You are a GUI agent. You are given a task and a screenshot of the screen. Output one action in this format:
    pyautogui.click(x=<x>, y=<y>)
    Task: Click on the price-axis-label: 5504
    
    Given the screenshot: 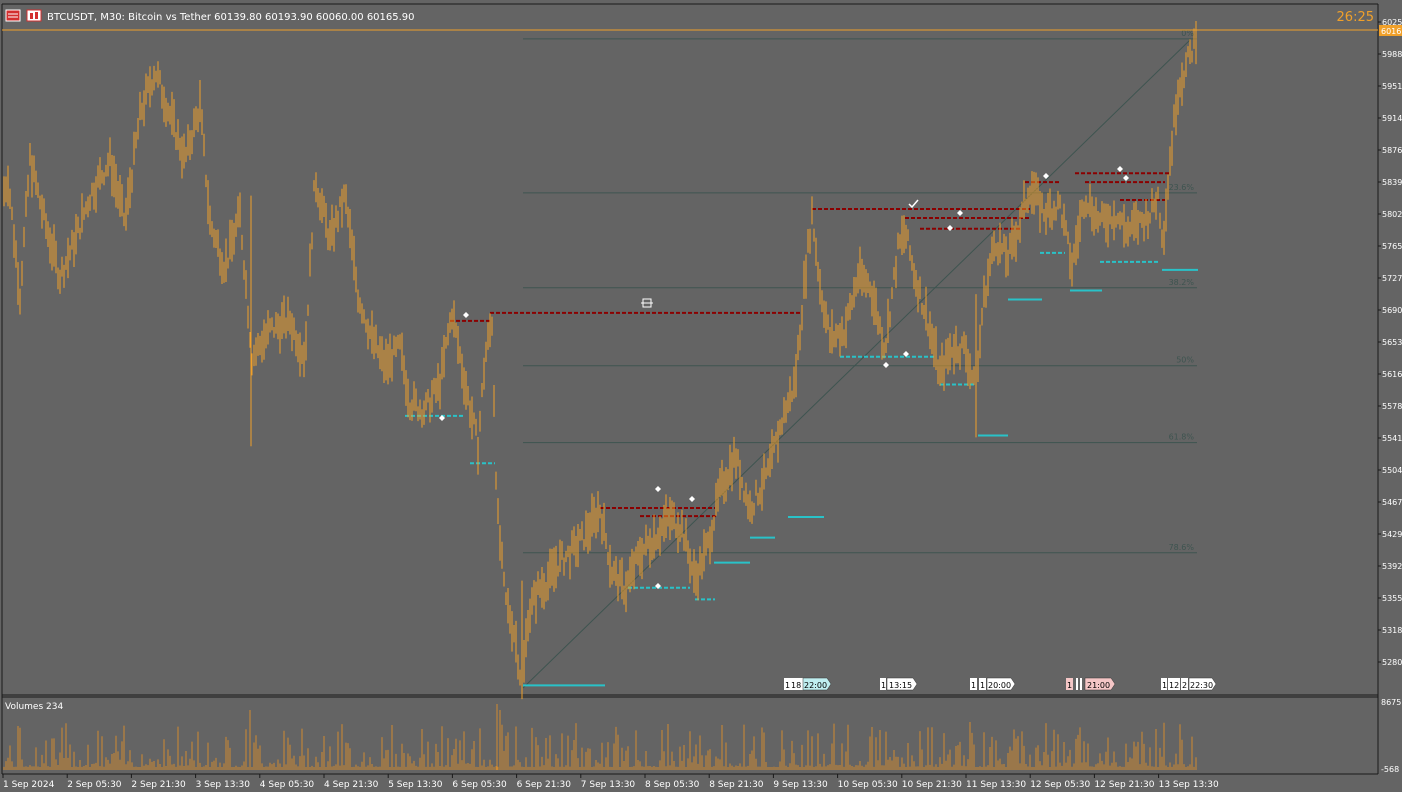 What is the action you would take?
    pyautogui.click(x=1392, y=470)
    